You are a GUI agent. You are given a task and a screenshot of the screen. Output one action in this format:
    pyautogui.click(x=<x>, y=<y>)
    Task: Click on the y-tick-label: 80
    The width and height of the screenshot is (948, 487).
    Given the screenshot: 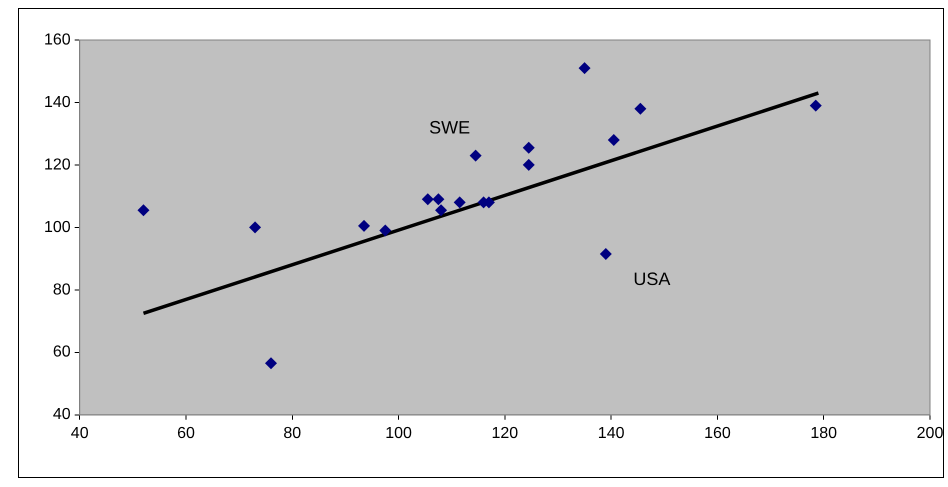 What is the action you would take?
    pyautogui.click(x=61, y=289)
    